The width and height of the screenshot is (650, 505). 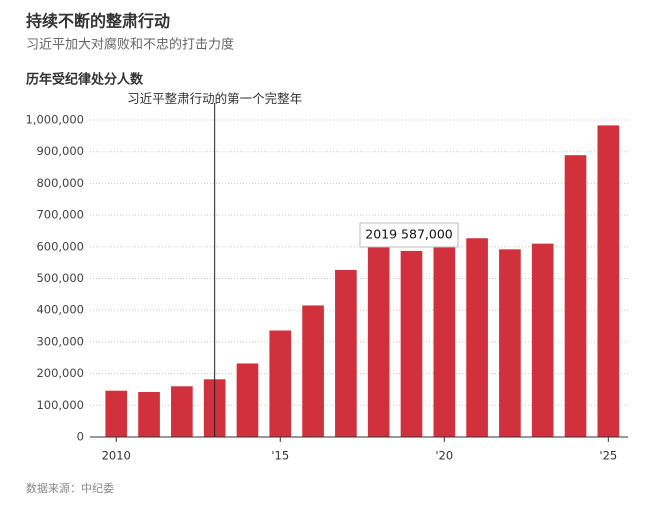 I want to click on y-tick-label: 400,000, so click(x=60, y=310).